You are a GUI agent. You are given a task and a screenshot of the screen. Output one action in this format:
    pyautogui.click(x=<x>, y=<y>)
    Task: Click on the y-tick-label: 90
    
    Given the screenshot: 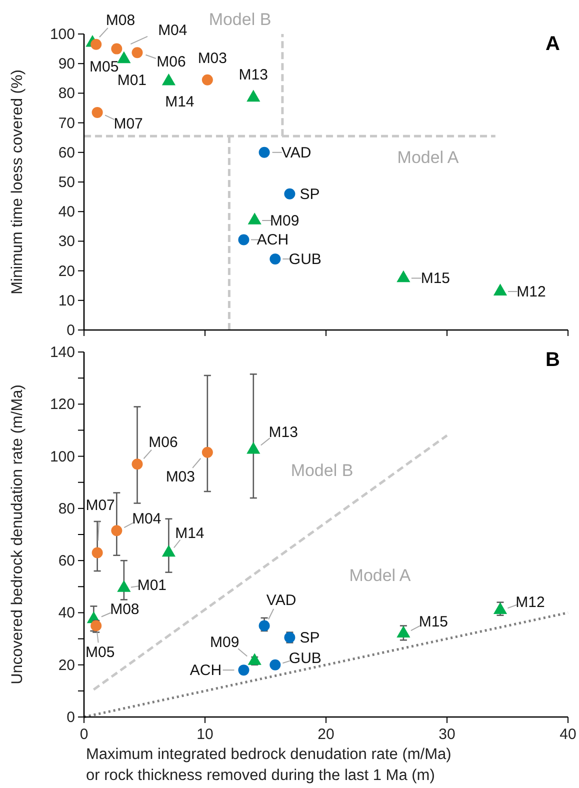 What is the action you would take?
    pyautogui.click(x=66, y=64)
    